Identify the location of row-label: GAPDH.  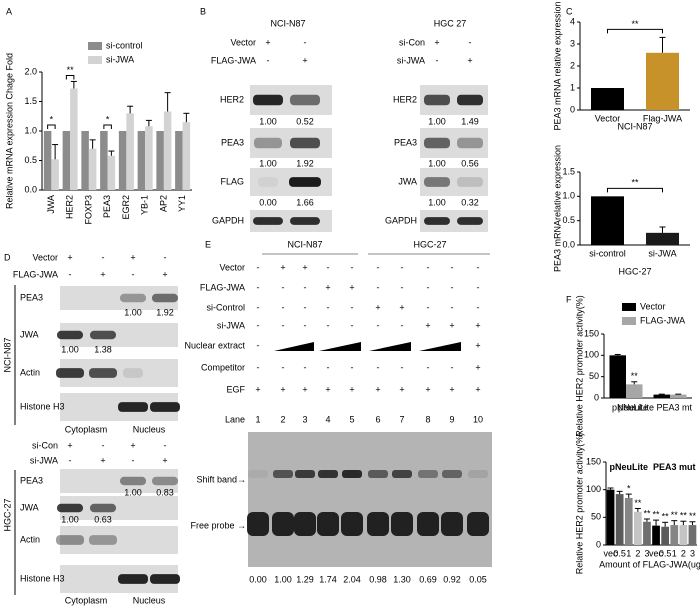
(228, 220).